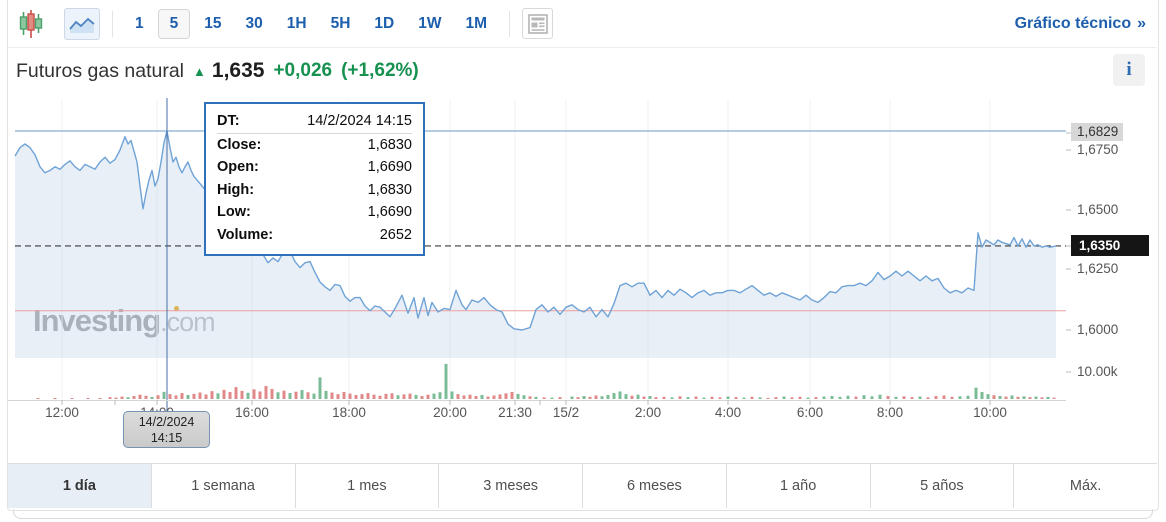 This screenshot has height=522, width=1166. Describe the element at coordinates (80, 486) in the screenshot. I see `range-tab-1-d-a: 1 día` at that location.